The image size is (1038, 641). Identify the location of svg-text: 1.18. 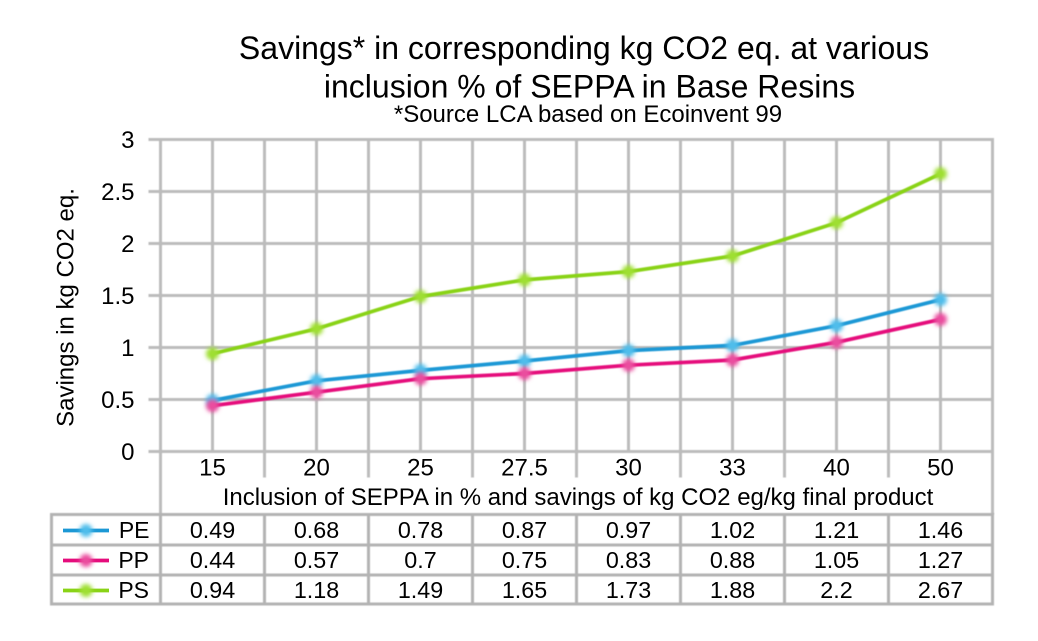
(316, 590).